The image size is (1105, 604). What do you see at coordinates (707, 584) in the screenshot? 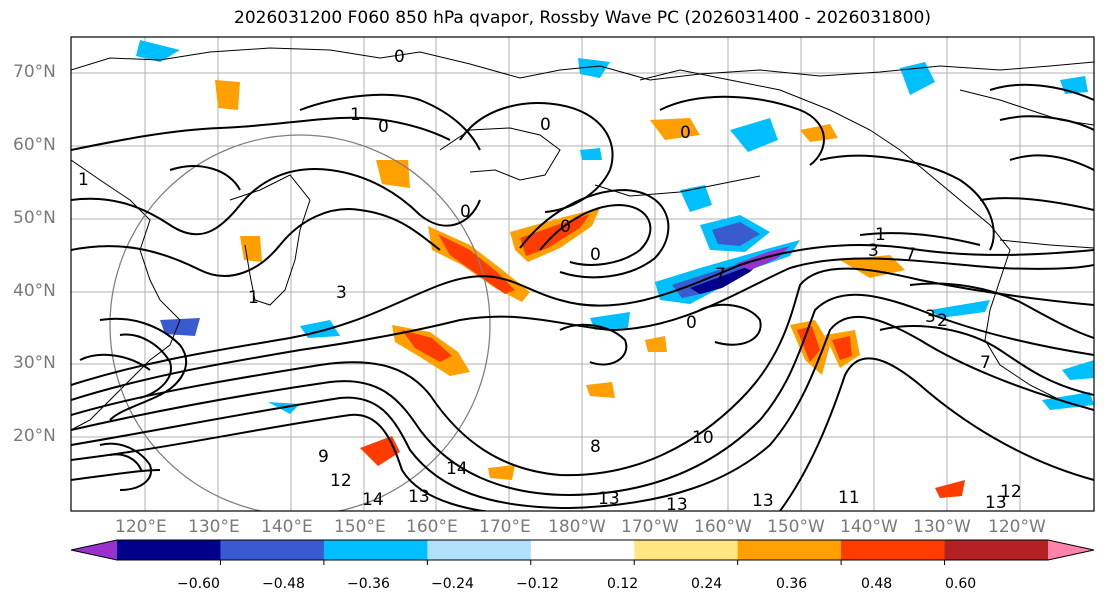
I see `colorbar-tick-label: 0.24` at bounding box center [707, 584].